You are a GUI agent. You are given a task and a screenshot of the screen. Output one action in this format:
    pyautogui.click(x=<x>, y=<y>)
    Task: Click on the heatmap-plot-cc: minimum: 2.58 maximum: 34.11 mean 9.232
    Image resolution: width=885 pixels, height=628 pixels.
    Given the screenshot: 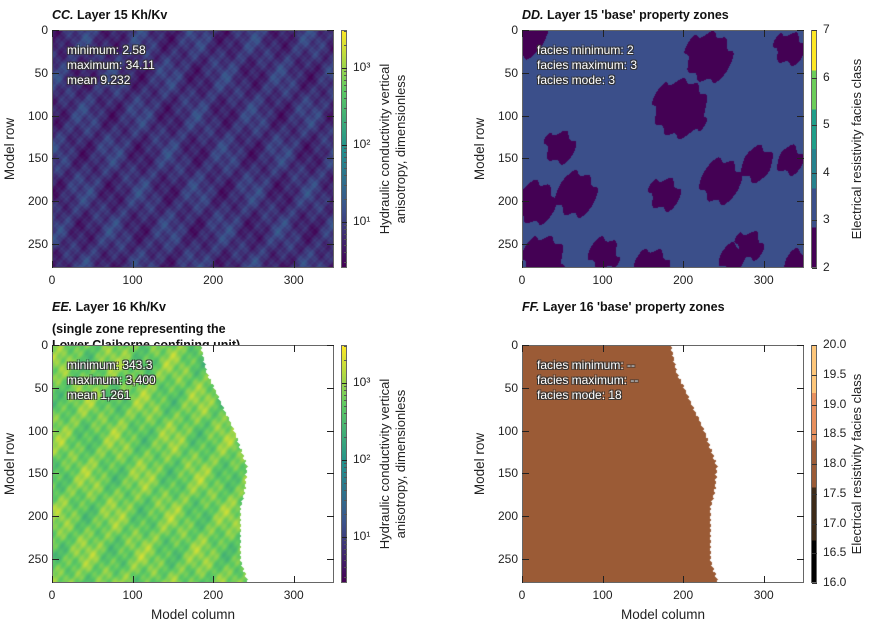 What is the action you would take?
    pyautogui.click(x=193, y=149)
    